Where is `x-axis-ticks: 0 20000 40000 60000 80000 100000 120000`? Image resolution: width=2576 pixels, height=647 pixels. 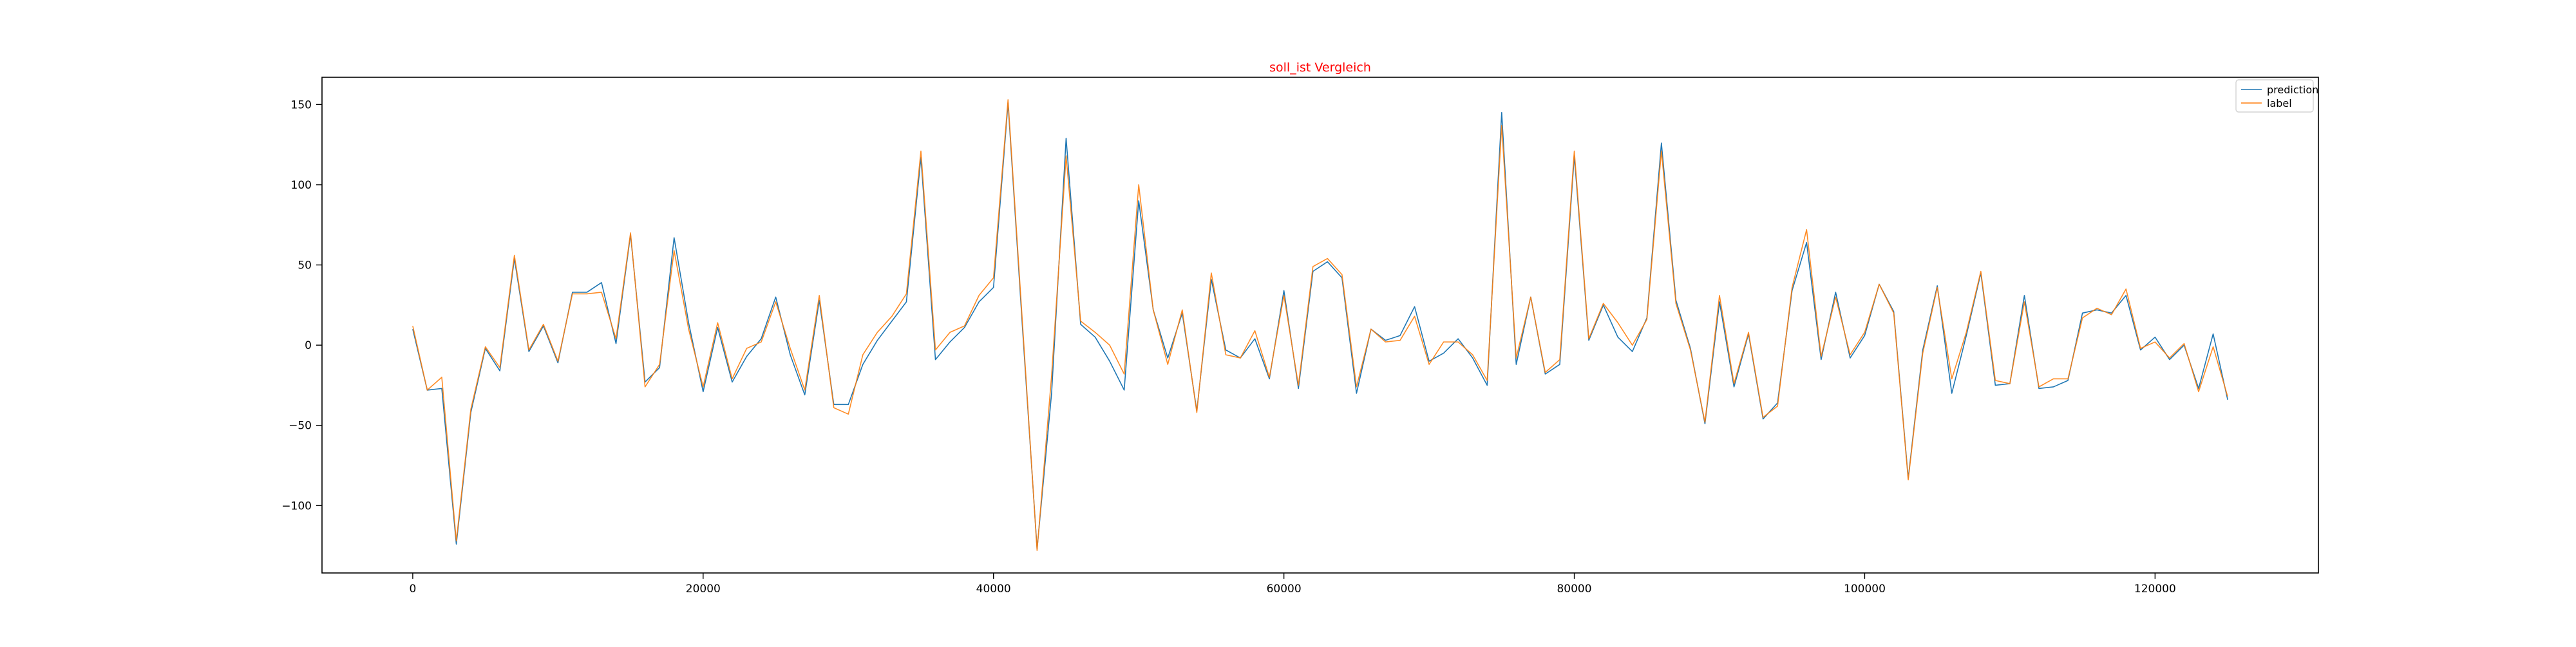 x-axis-ticks: 0 20000 40000 60000 80000 100000 120000 is located at coordinates (1292, 584).